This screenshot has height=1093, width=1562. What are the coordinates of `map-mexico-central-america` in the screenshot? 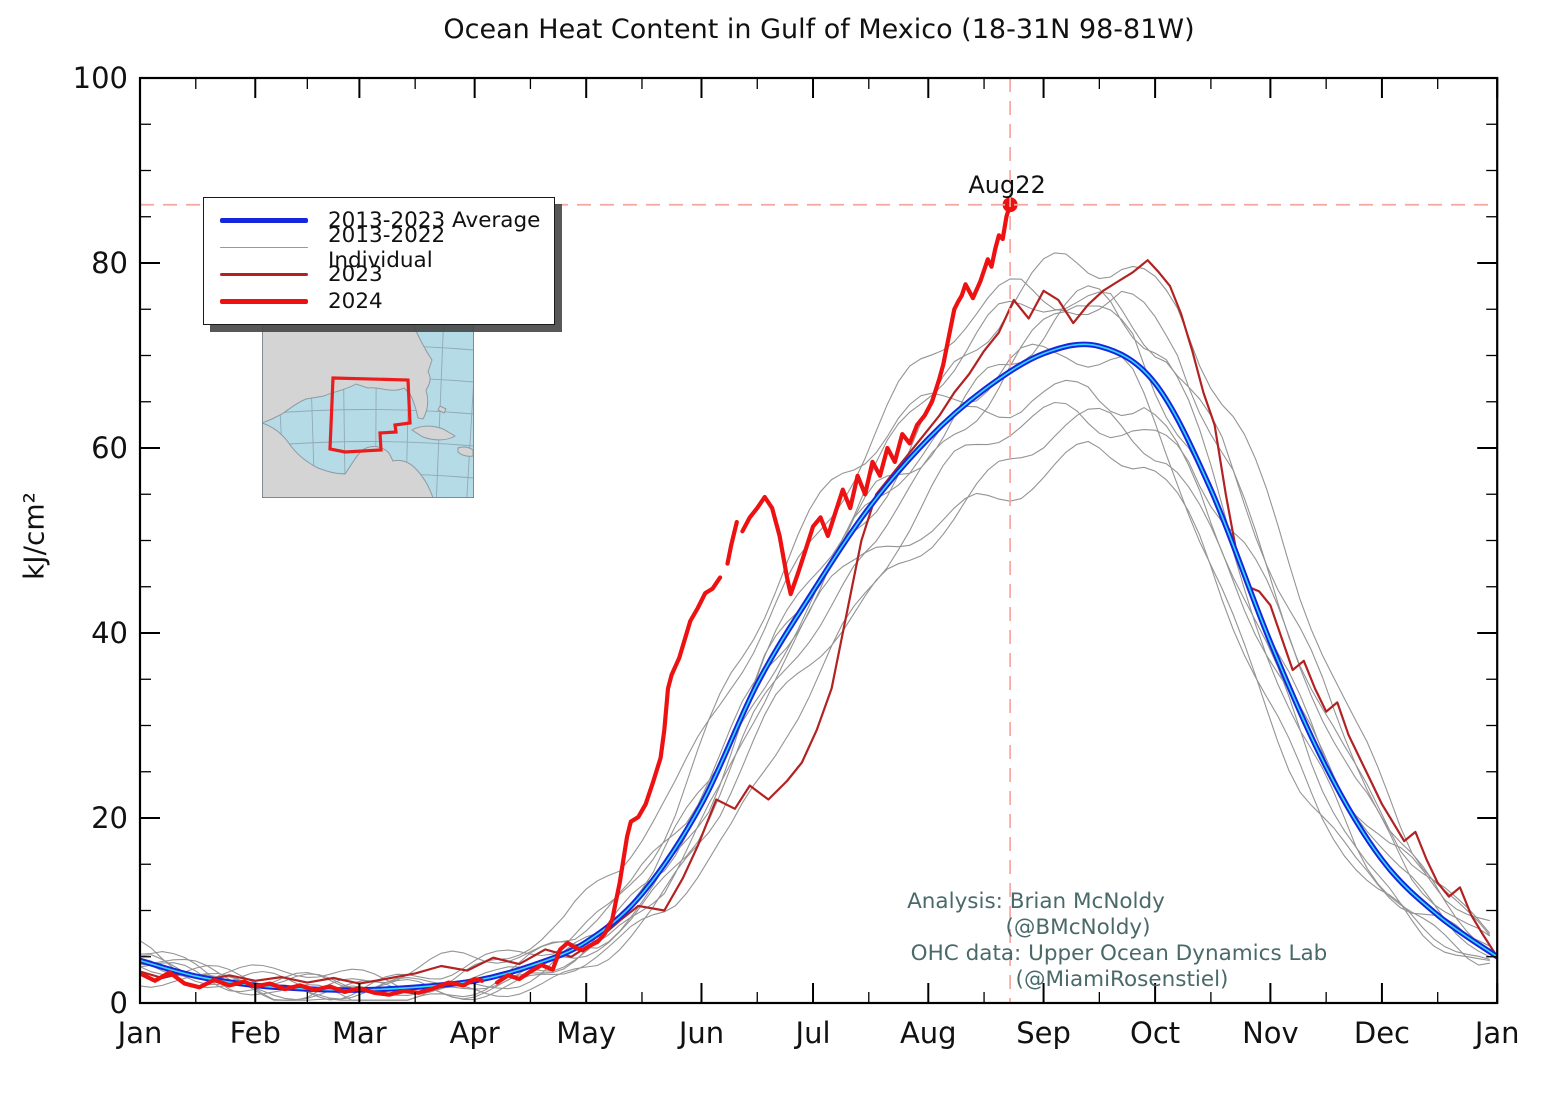 It's located at (347, 460).